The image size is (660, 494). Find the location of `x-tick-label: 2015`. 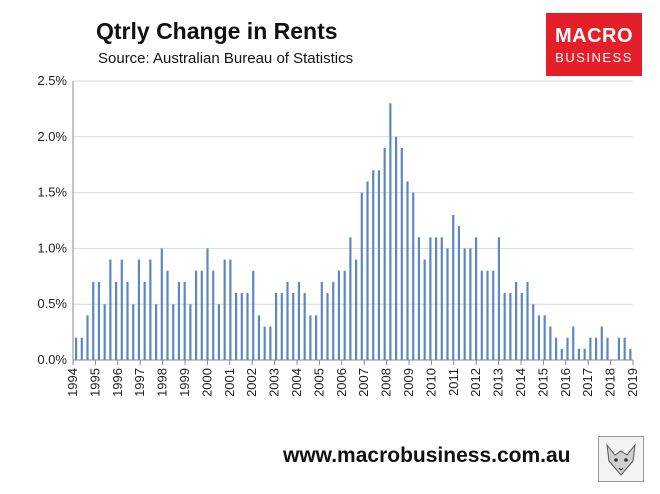

x-tick-label: 2015 is located at coordinates (542, 382).